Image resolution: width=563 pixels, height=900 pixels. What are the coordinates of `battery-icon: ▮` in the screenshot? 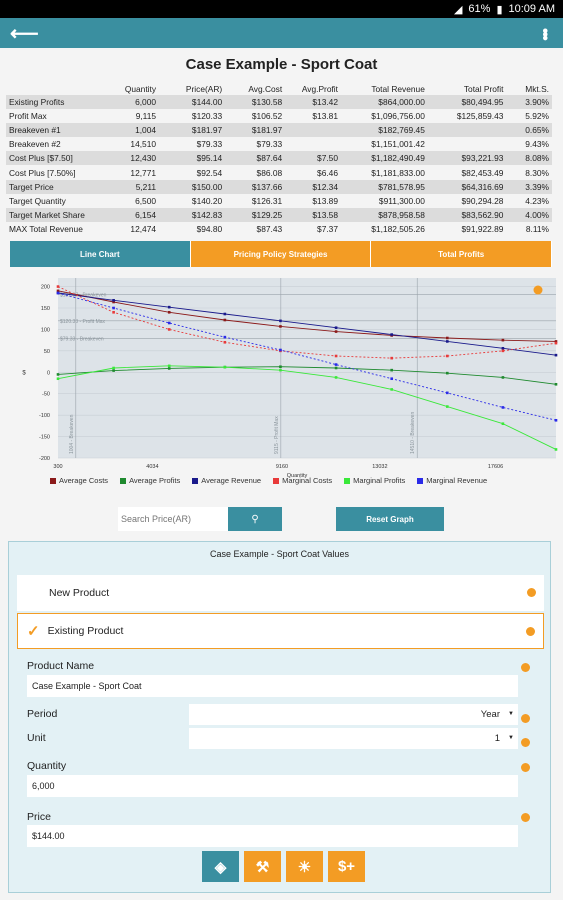 It's located at (499, 9).